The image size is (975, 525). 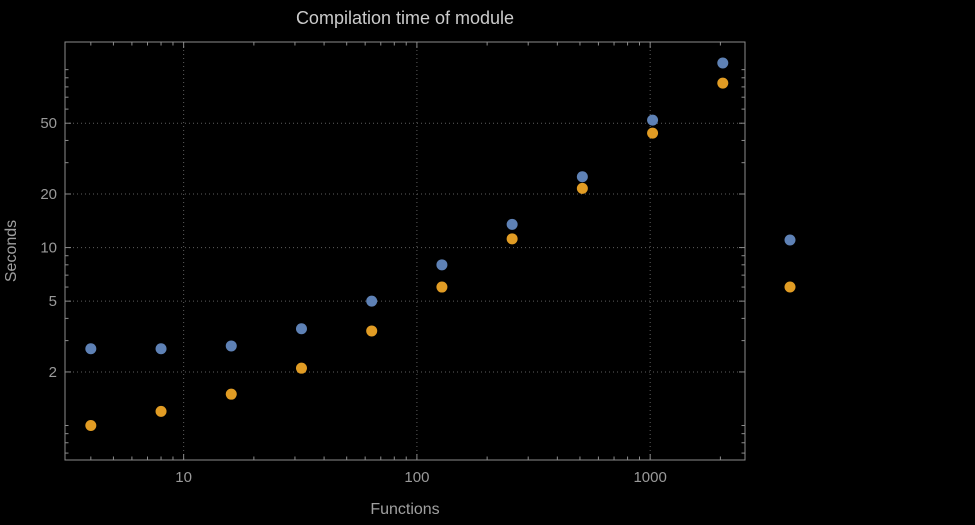 I want to click on legend, so click(x=790, y=263).